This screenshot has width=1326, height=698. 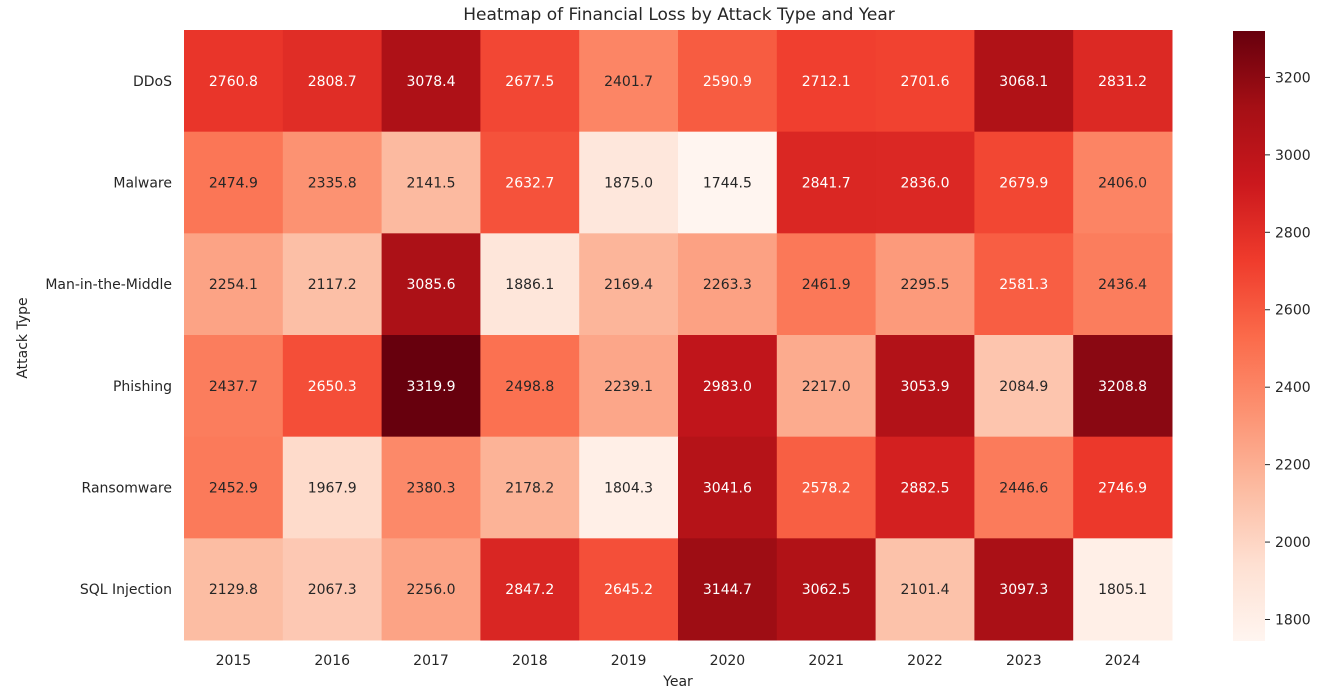 I want to click on cell-value-label: 2141.5, so click(x=431, y=184).